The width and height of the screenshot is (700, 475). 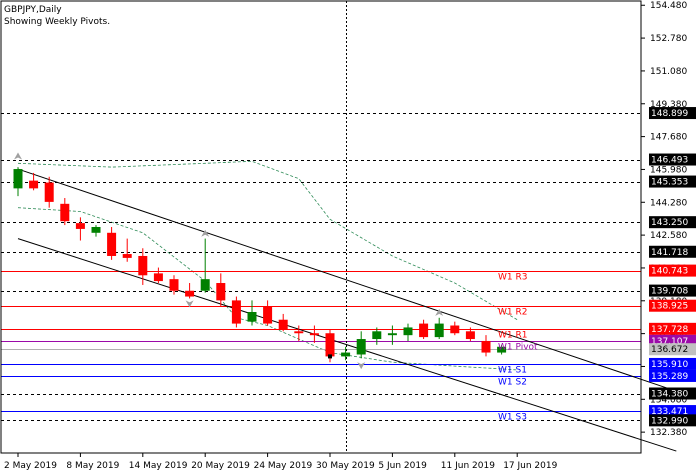 I want to click on price-level-tag-label: 143.250, so click(x=669, y=223).